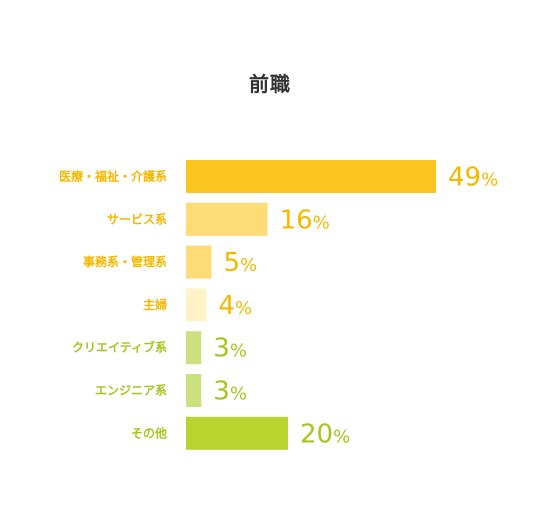 This screenshot has height=520, width=540. I want to click on value-number: 5, so click(232, 263).